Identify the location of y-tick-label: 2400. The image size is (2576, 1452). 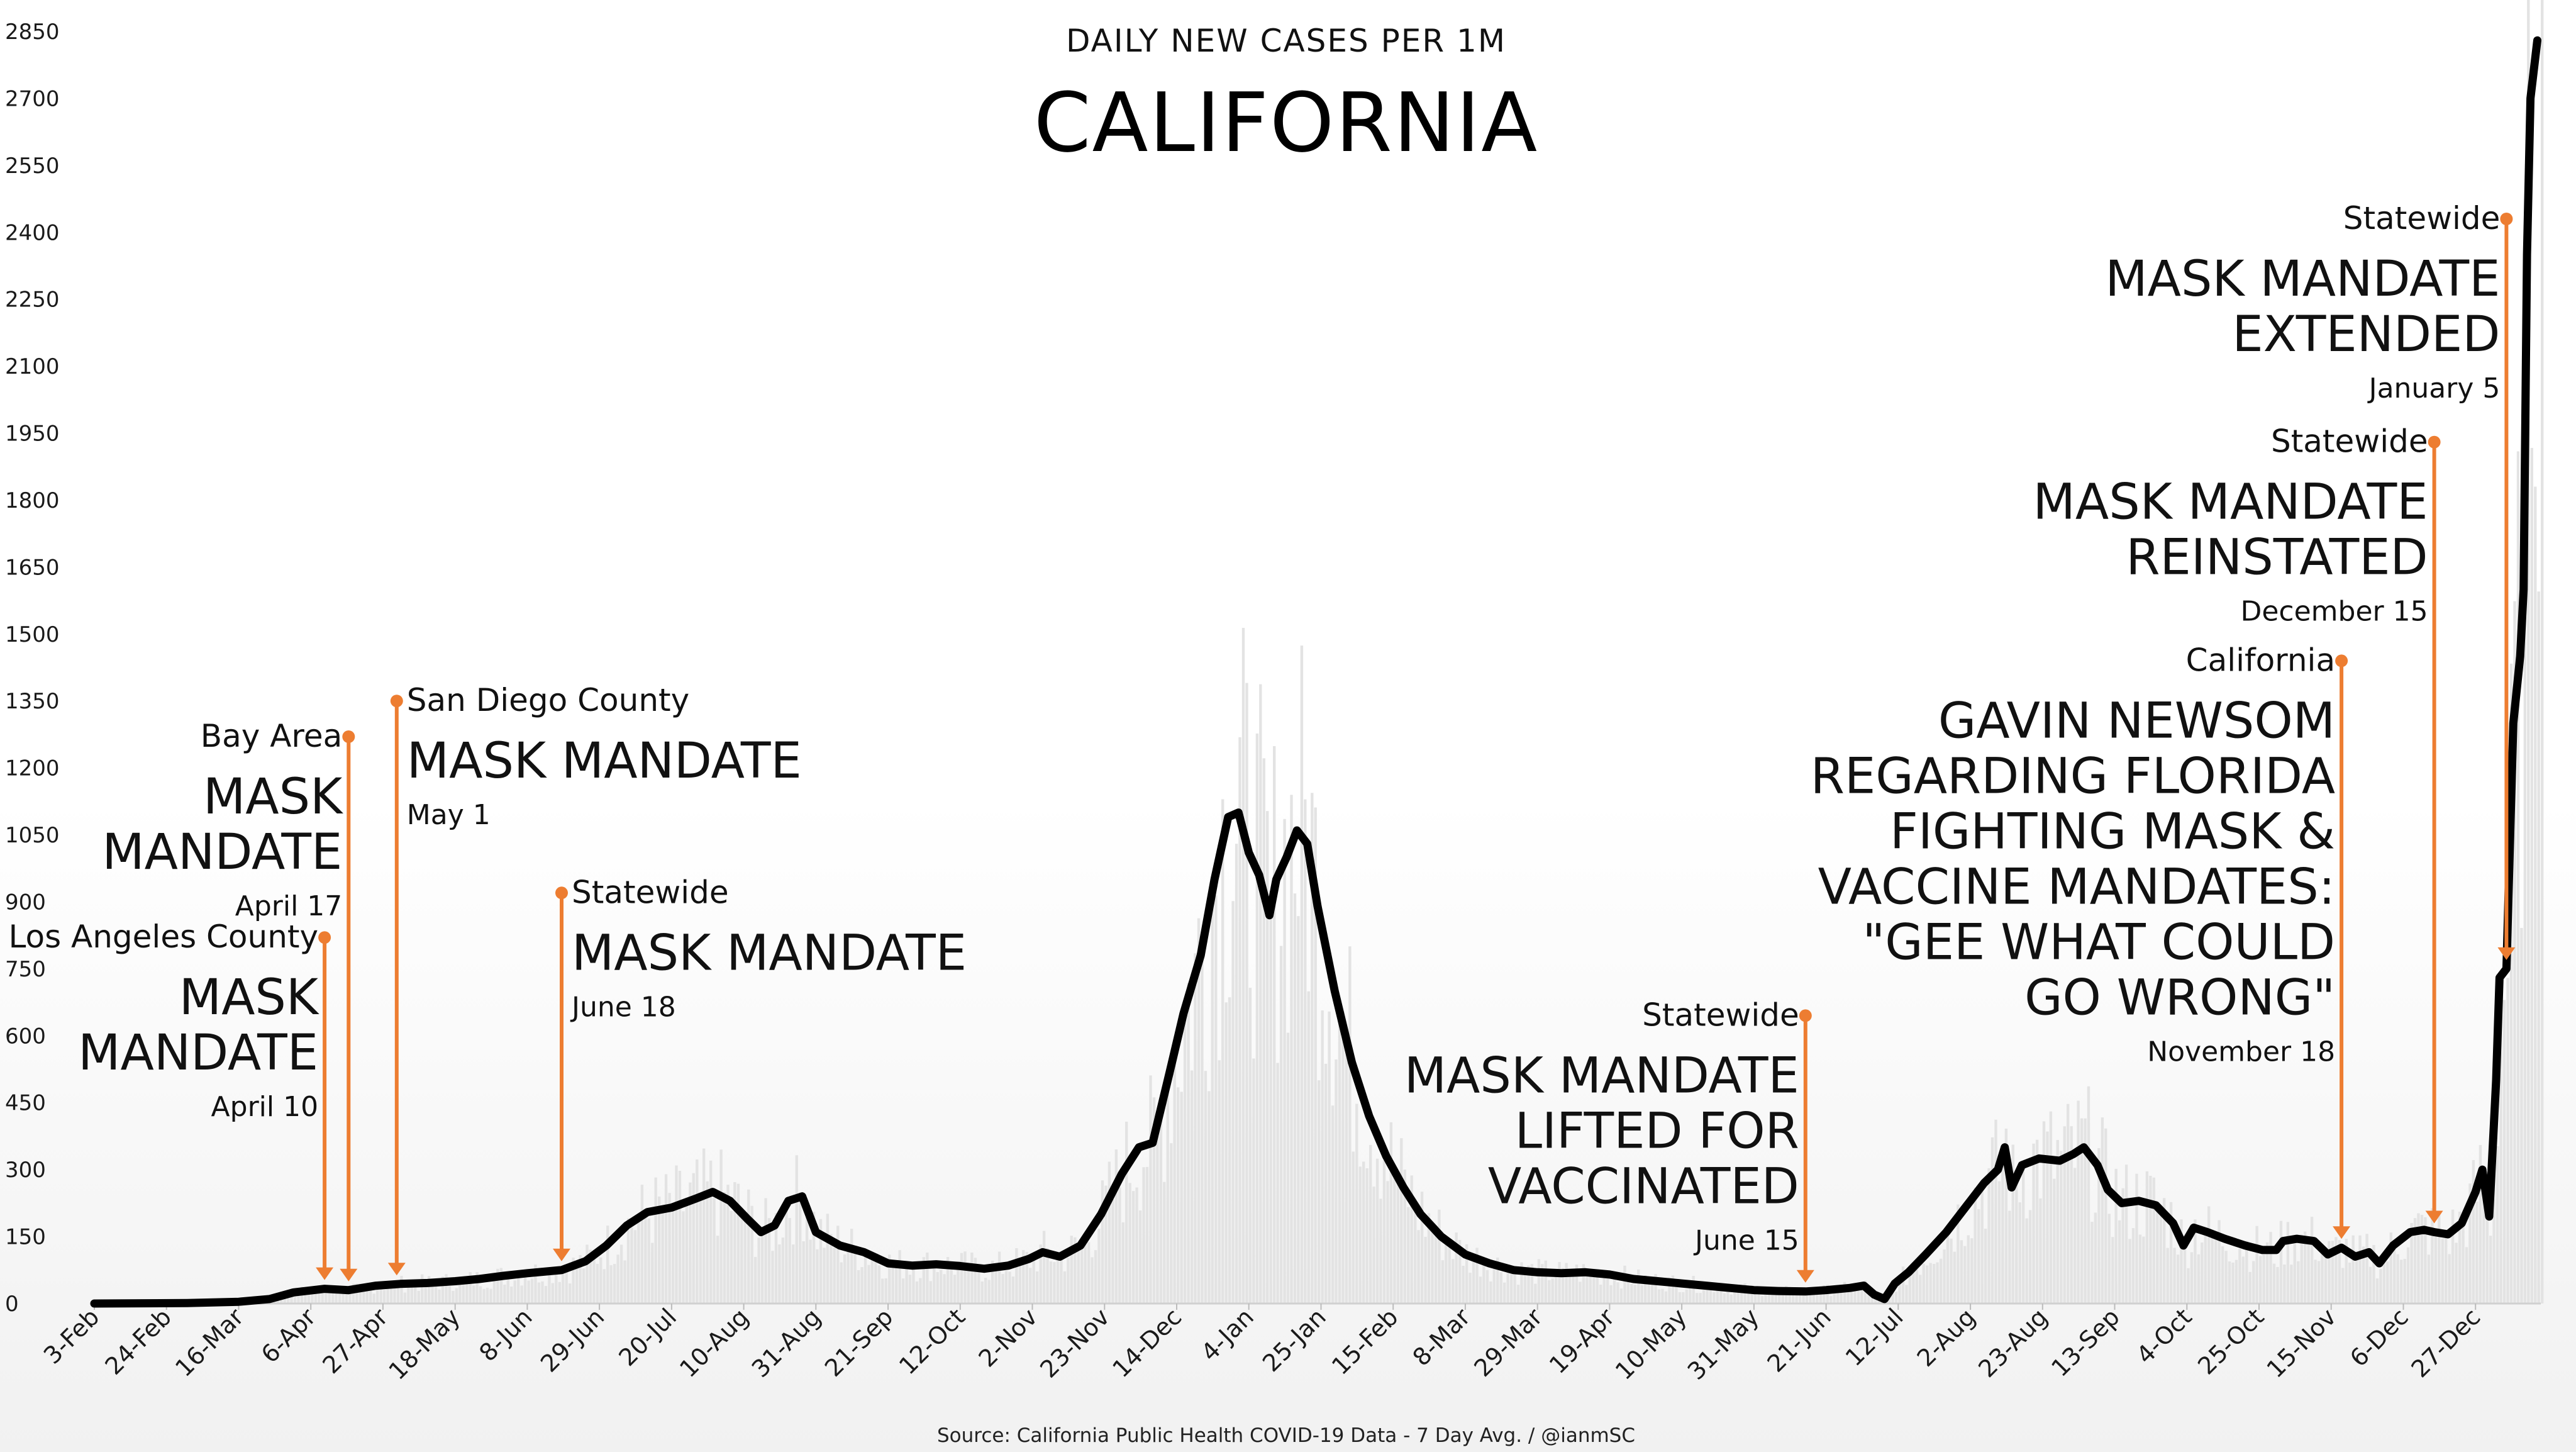
(32, 233).